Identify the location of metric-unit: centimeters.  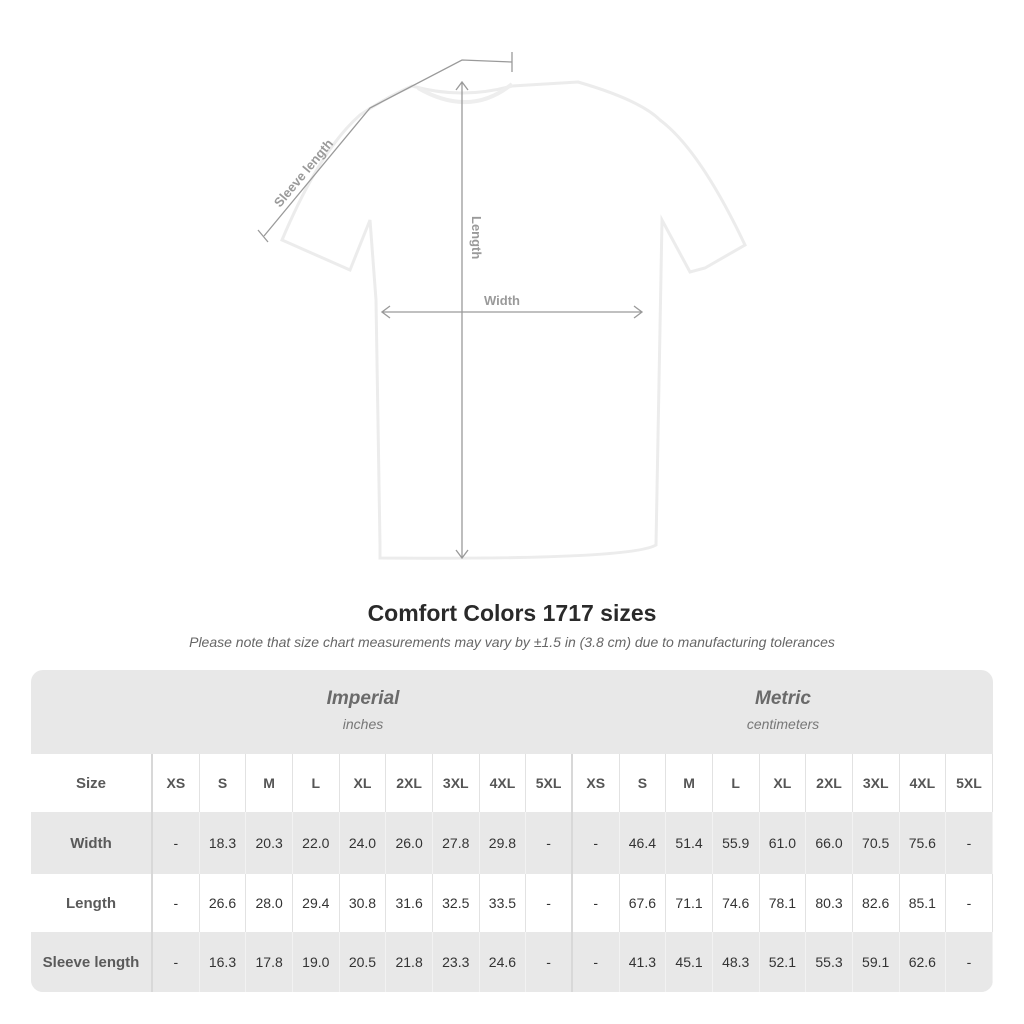
(783, 724).